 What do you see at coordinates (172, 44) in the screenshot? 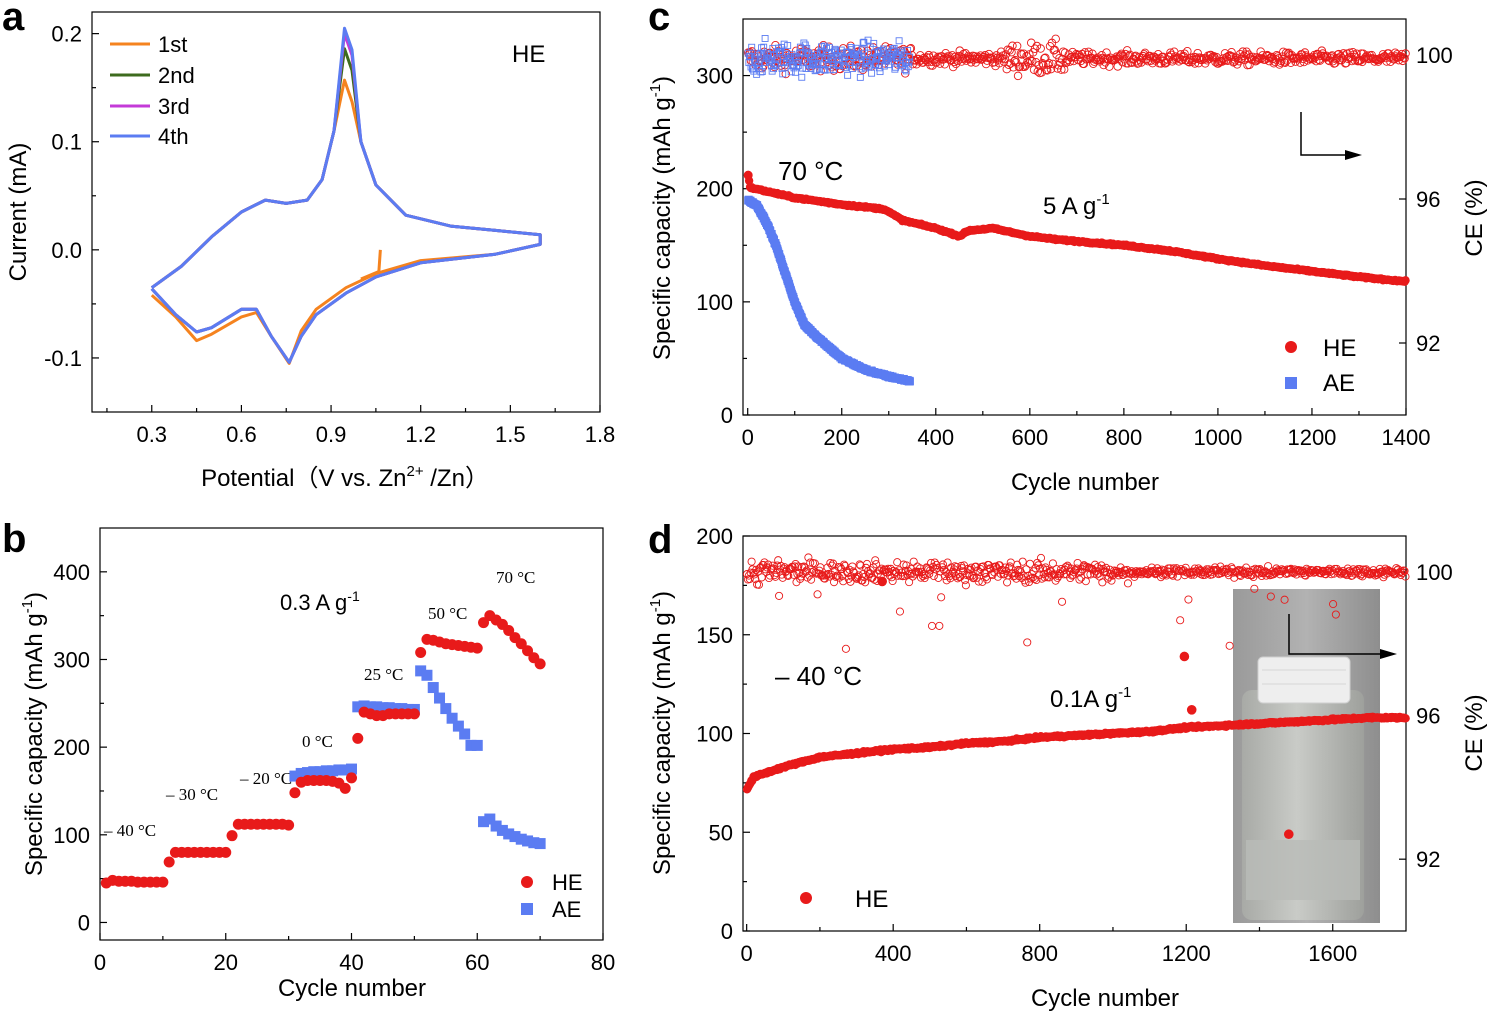
I see `legend-label-1st: 1st` at bounding box center [172, 44].